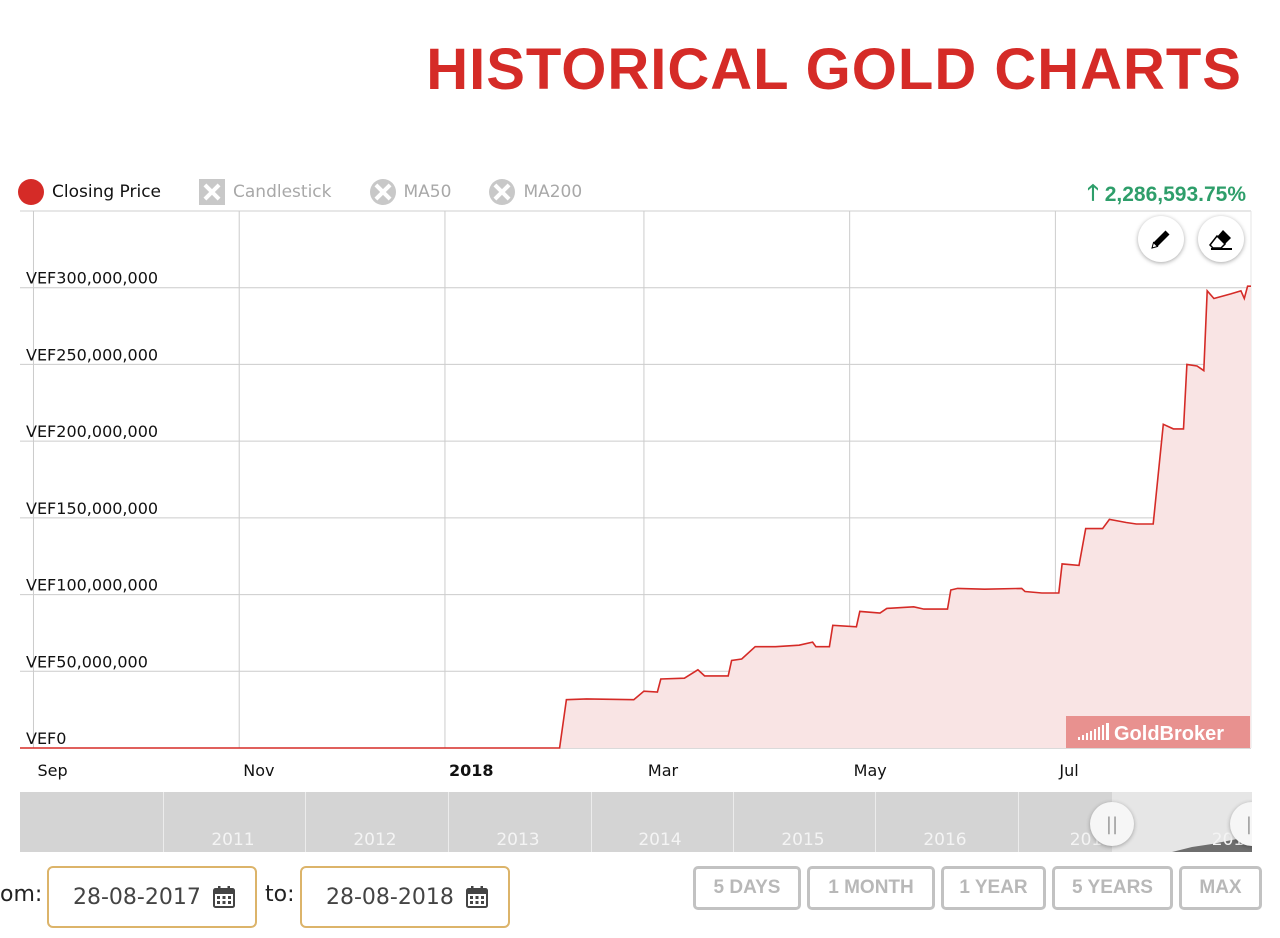  I want to click on from-date-input: 28-08-2017, so click(152, 897).